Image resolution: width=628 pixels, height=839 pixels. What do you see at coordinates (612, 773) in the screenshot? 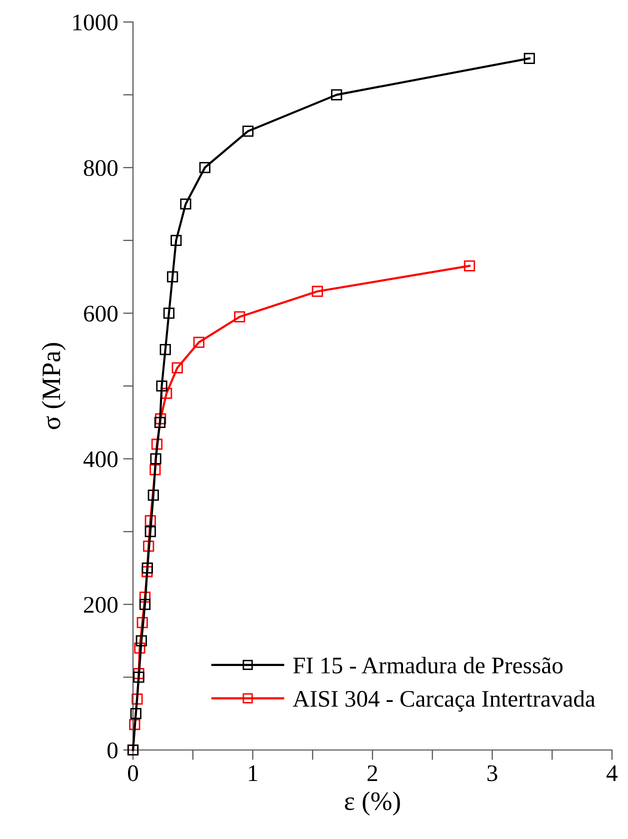
I see `x-tick-label: 4` at bounding box center [612, 773].